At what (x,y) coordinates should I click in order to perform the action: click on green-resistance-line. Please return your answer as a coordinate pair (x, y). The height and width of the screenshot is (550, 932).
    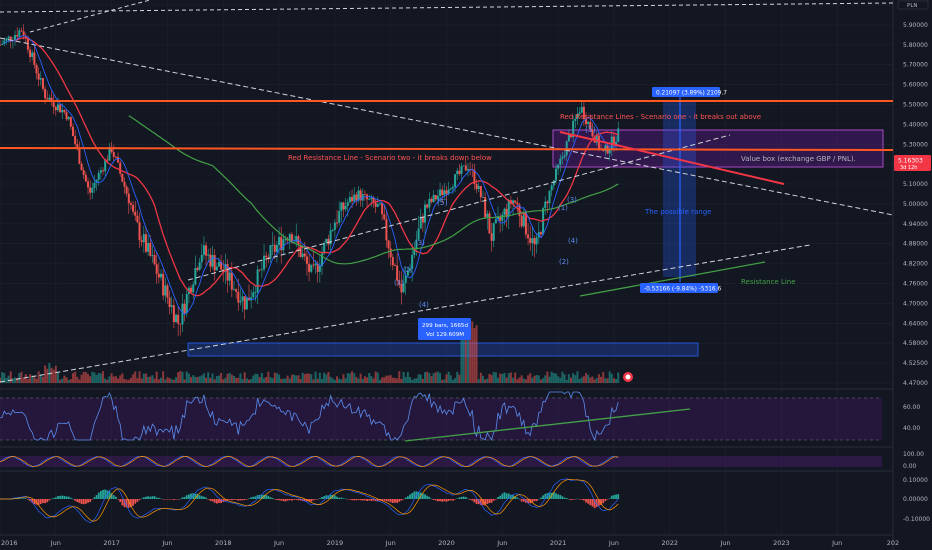
    Looking at the image, I should click on (672, 279).